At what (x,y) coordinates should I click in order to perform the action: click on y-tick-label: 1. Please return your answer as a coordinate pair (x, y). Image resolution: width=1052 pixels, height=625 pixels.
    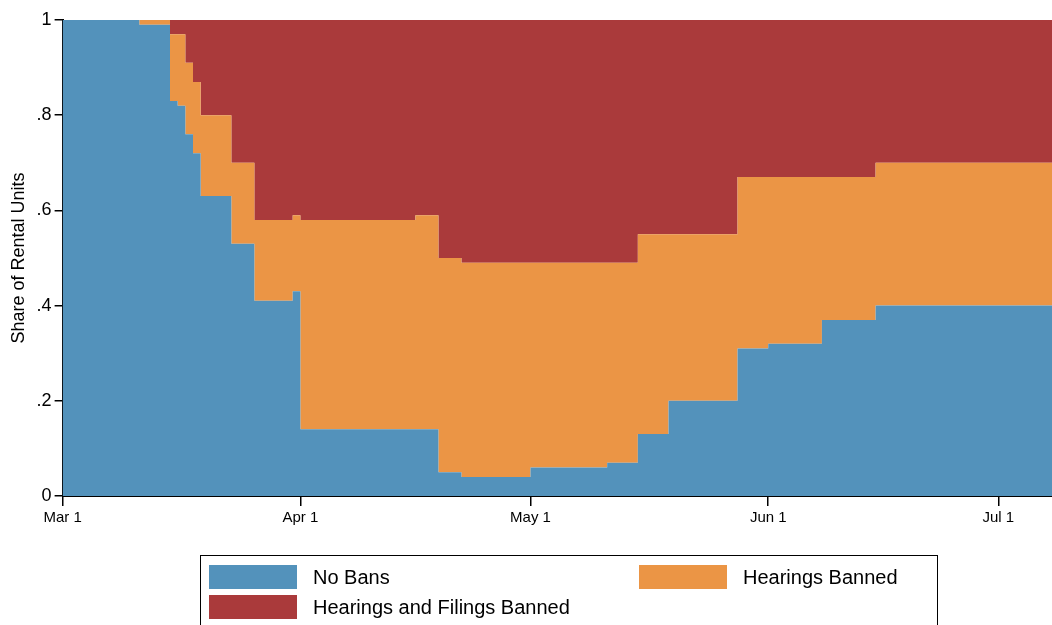
    Looking at the image, I should click on (46, 18).